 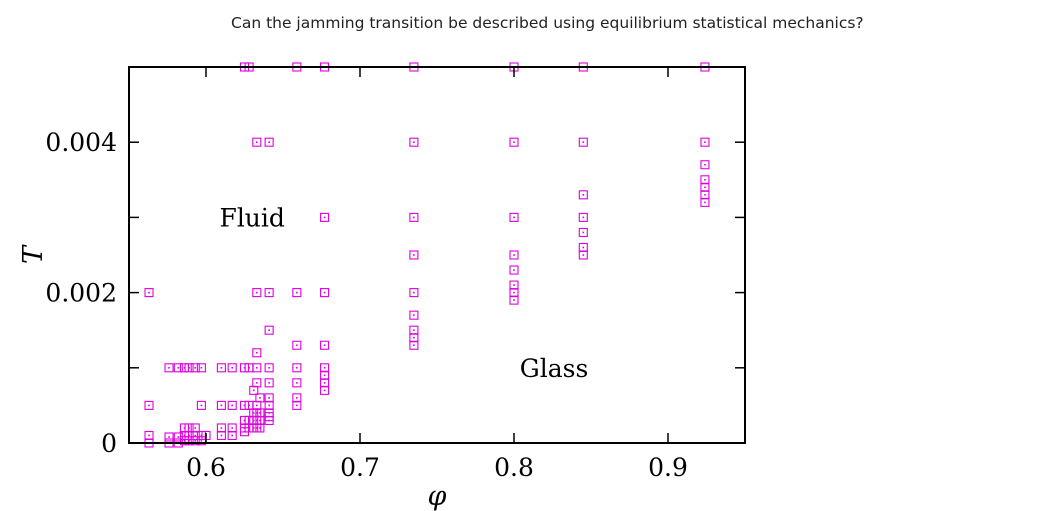 What do you see at coordinates (206, 467) in the screenshot?
I see `x-tick-label: 0.6` at bounding box center [206, 467].